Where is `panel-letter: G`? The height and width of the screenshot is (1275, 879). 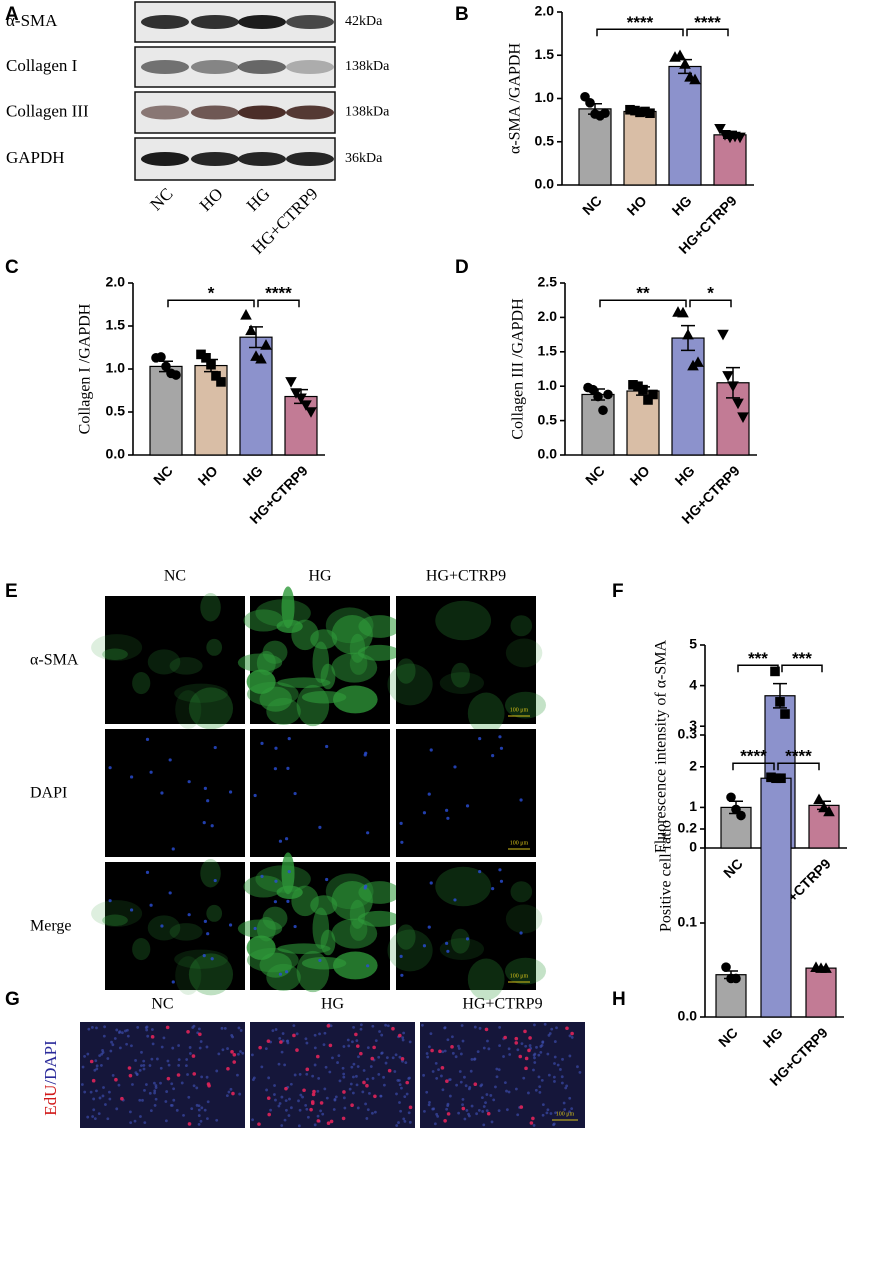 panel-letter: G is located at coordinates (12, 999).